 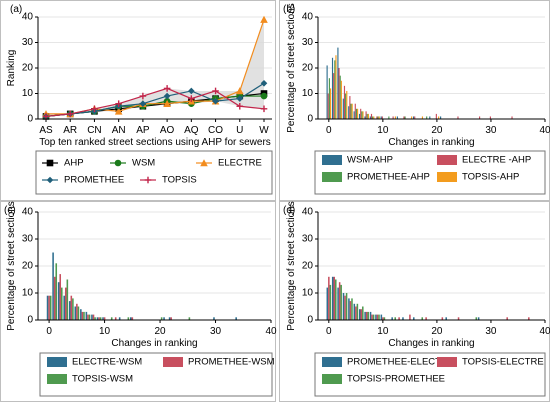 What do you see at coordinates (231, 362) in the screenshot?
I see `legend-label: PROMETHEE-WSM` at bounding box center [231, 362].